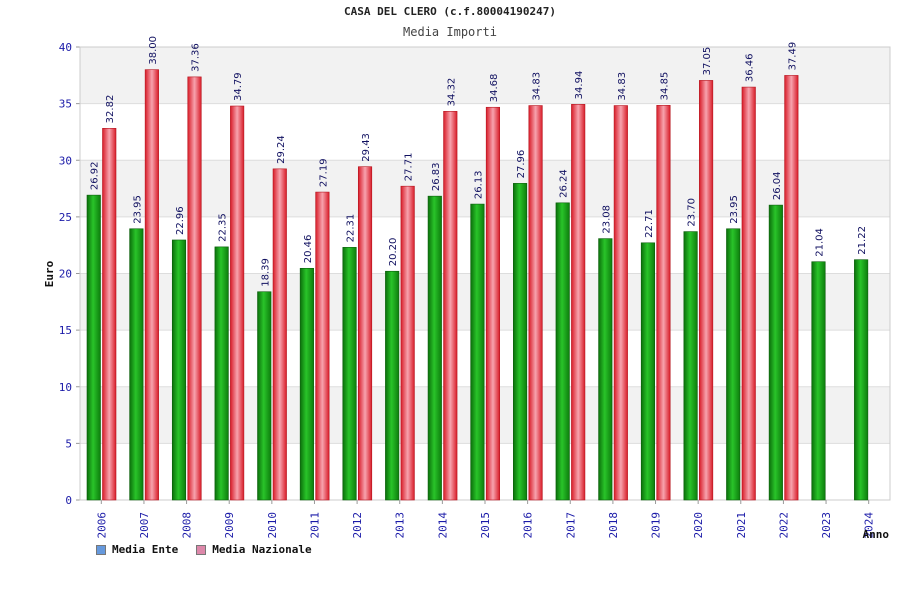 This screenshot has height=600, width=900. I want to click on data-label: 26.92, so click(95, 175).